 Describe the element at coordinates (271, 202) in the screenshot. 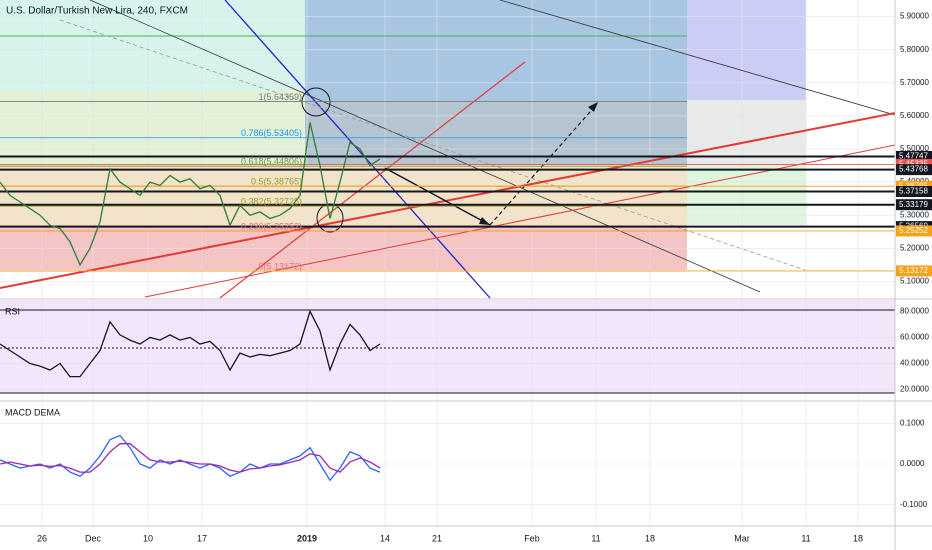

I see `fib-label: 0.382(5.32725)` at that location.